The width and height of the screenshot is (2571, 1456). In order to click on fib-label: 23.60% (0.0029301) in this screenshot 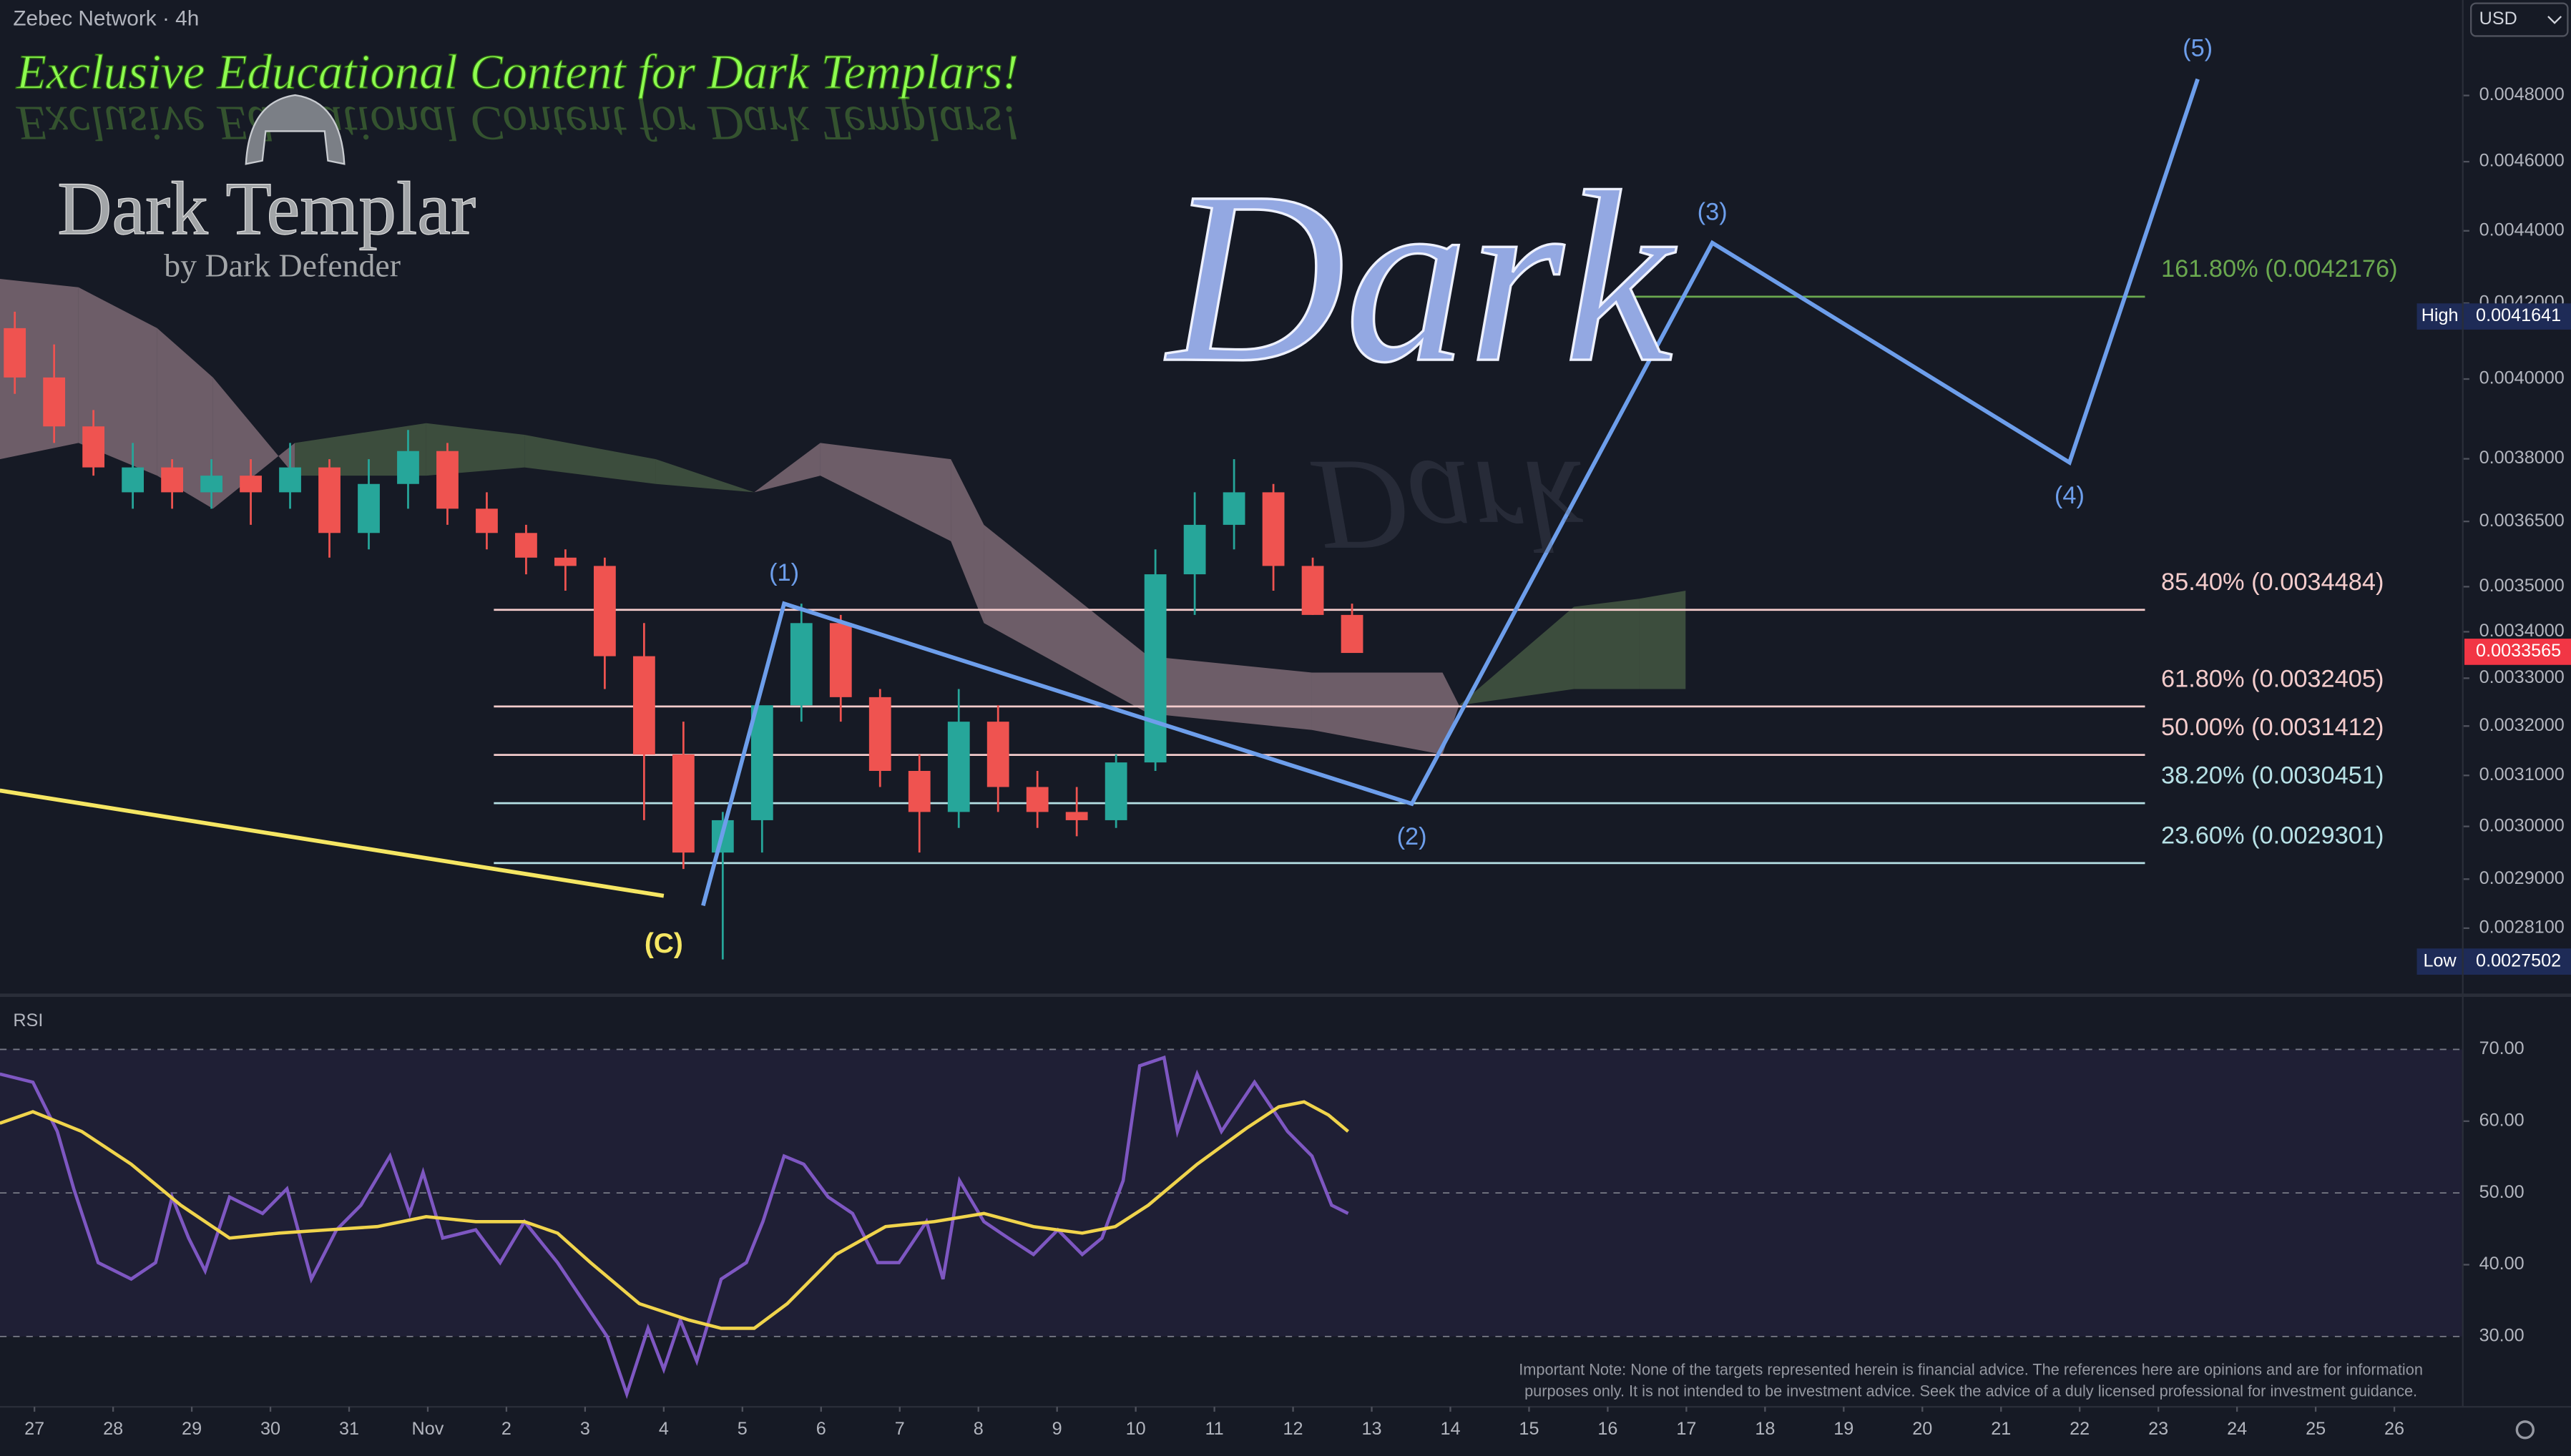, I will do `click(2272, 835)`.